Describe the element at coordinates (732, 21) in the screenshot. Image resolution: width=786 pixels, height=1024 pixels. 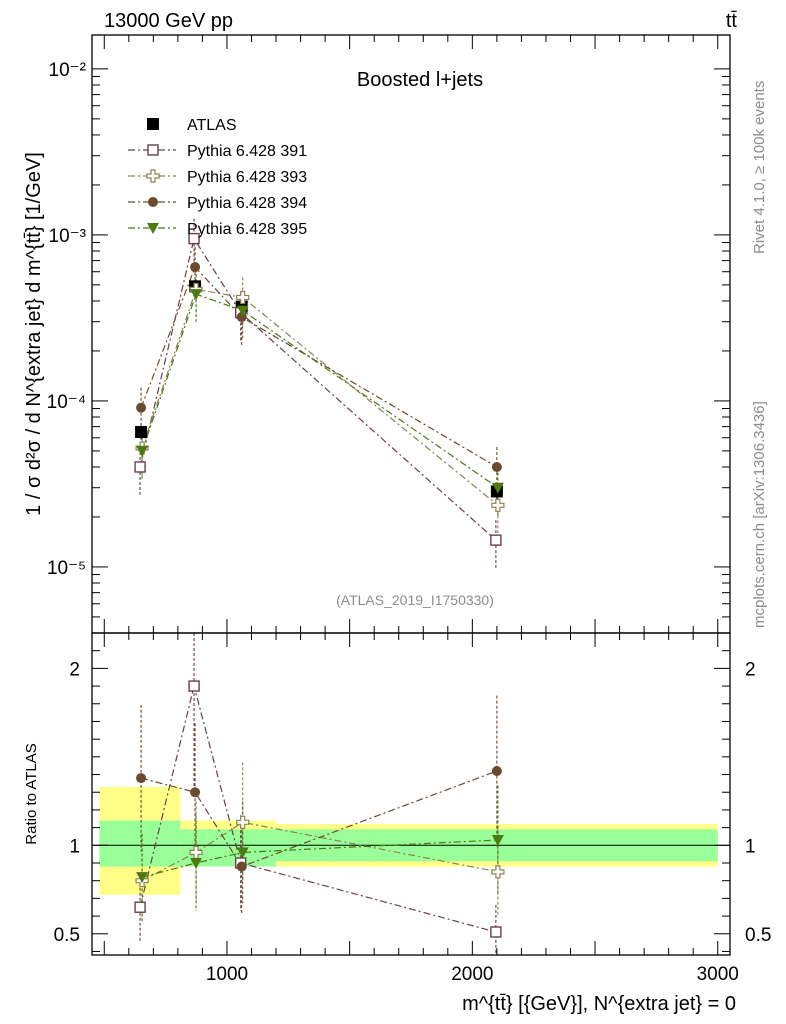
I see `header-right: tt̄` at that location.